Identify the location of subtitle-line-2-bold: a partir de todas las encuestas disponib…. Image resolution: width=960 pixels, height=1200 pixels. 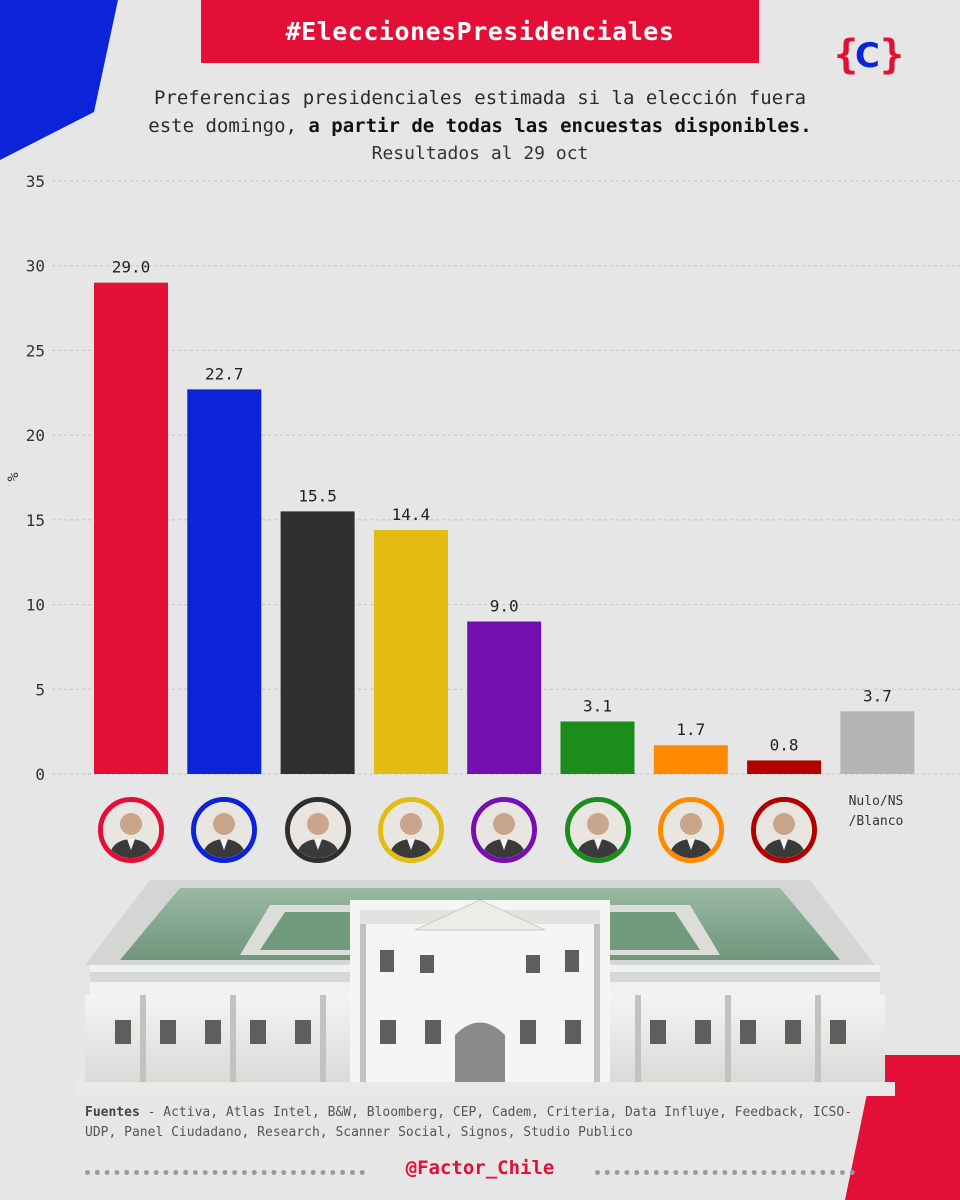
(560, 126).